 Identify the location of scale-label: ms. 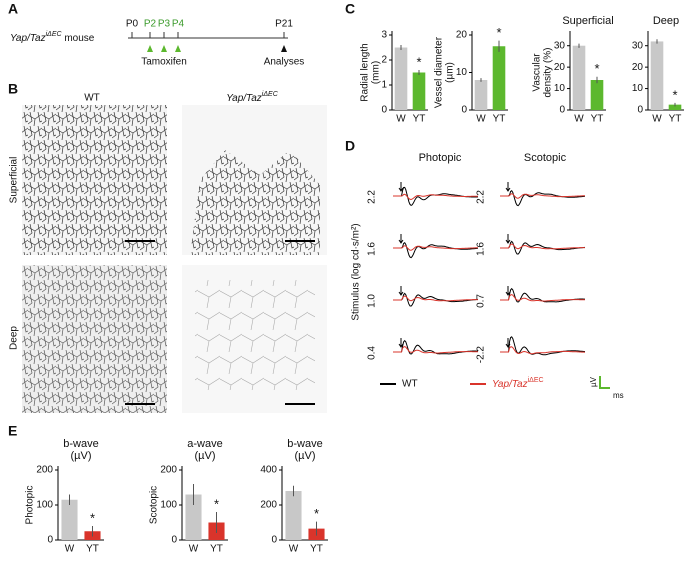
(618, 395).